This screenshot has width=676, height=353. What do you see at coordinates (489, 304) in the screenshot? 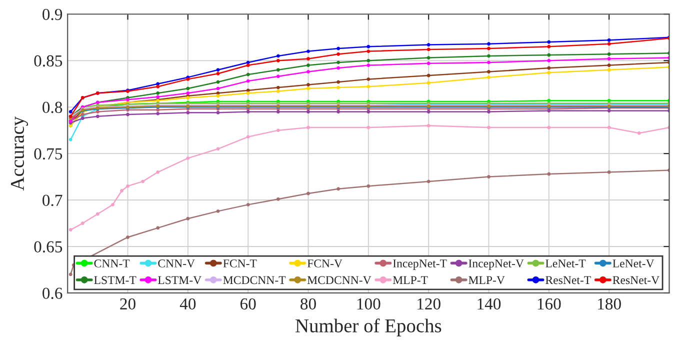
I see `x-tick-label: 140` at bounding box center [489, 304].